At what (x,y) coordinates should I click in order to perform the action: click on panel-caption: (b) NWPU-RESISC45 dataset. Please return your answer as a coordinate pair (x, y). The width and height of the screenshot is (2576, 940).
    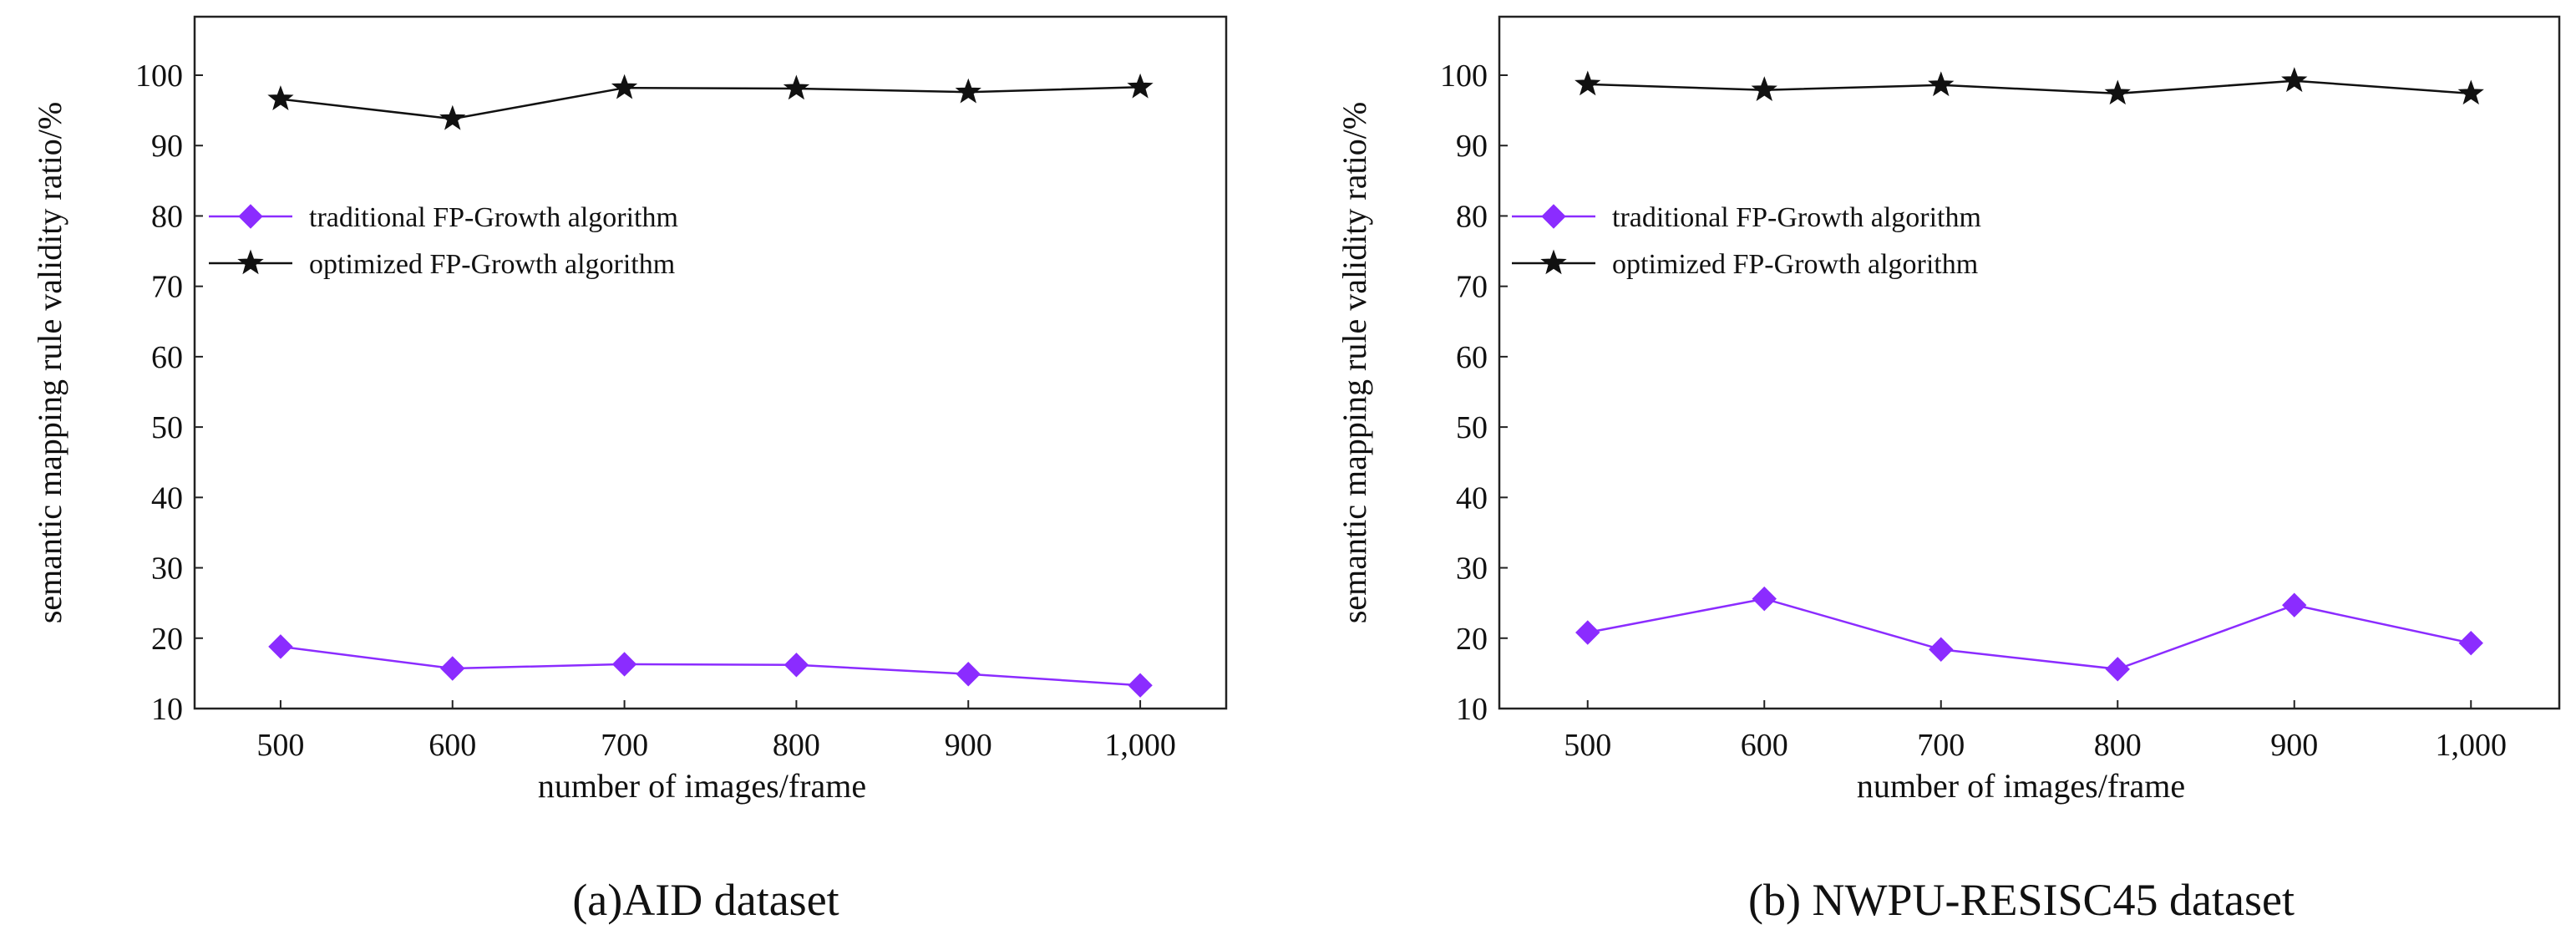
    Looking at the image, I should click on (2021, 900).